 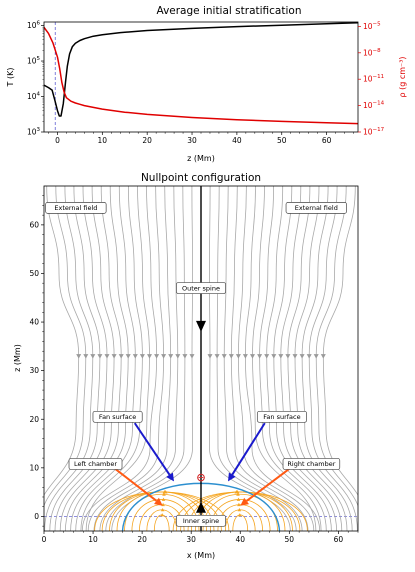 What do you see at coordinates (201, 178) in the screenshot?
I see `nullpoint-title: Nullpoint configuration` at bounding box center [201, 178].